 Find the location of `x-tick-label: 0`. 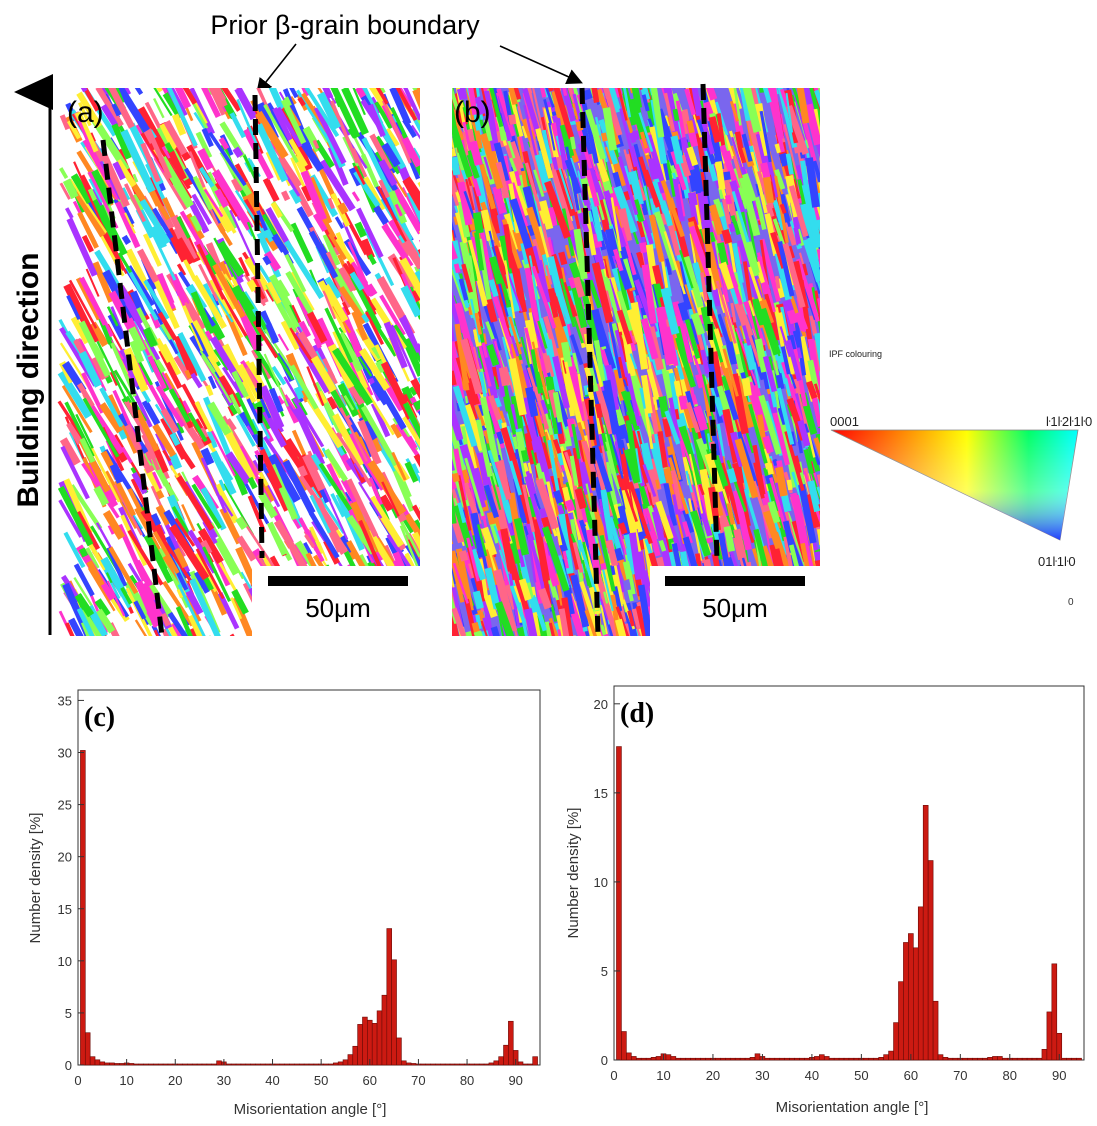

x-tick-label: 0 is located at coordinates (613, 1075).